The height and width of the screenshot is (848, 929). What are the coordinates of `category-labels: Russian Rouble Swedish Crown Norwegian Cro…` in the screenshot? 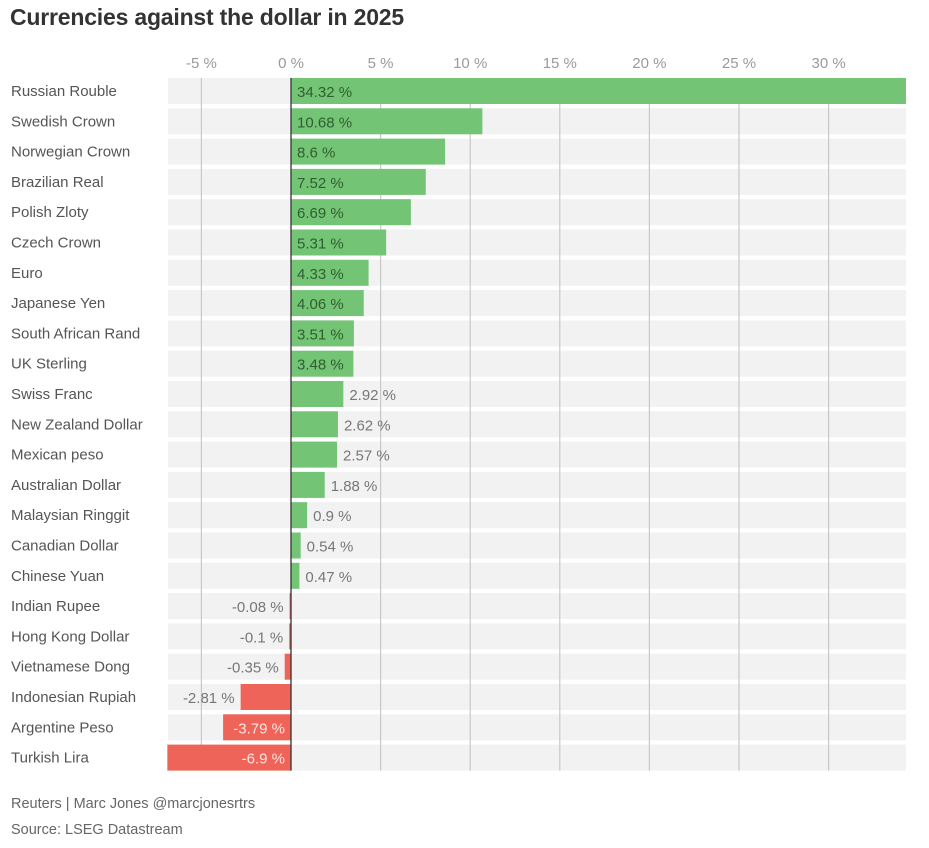 It's located at (77, 425).